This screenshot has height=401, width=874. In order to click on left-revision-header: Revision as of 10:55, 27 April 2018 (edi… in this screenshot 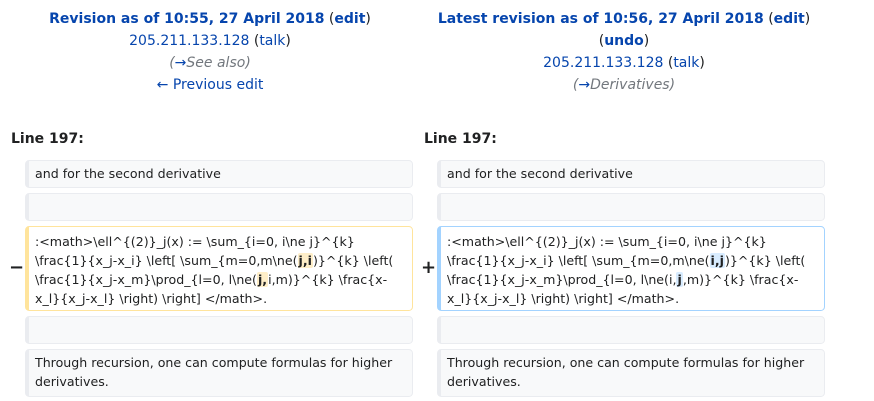, I will do `click(210, 52)`.